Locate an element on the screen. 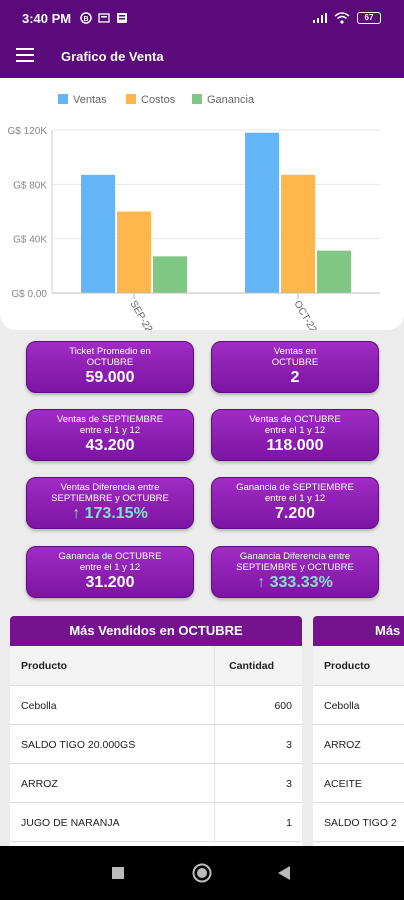 This screenshot has width=404, height=900. page-title: Grafico de Venta is located at coordinates (112, 56).